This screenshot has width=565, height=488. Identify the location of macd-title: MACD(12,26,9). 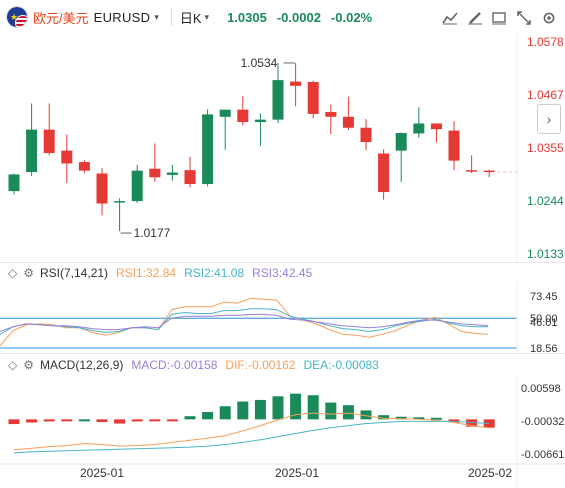
(82, 365).